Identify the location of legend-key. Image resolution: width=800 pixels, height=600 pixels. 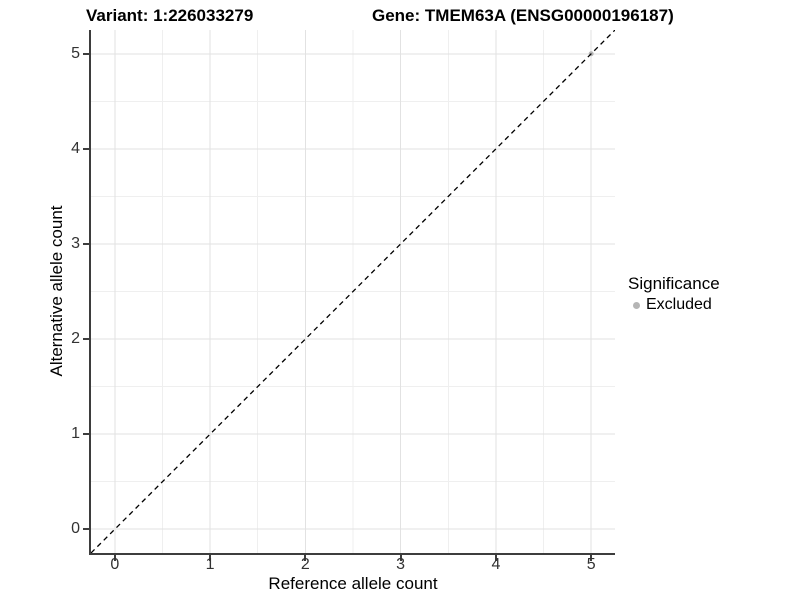
(636, 305).